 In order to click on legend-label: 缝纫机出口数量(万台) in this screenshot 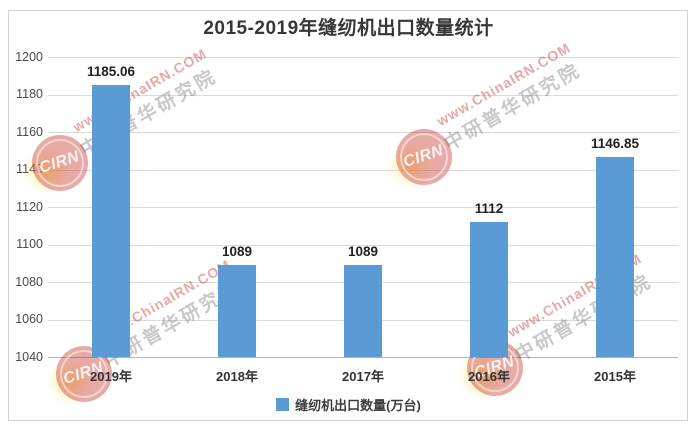, I will do `click(358, 405)`.